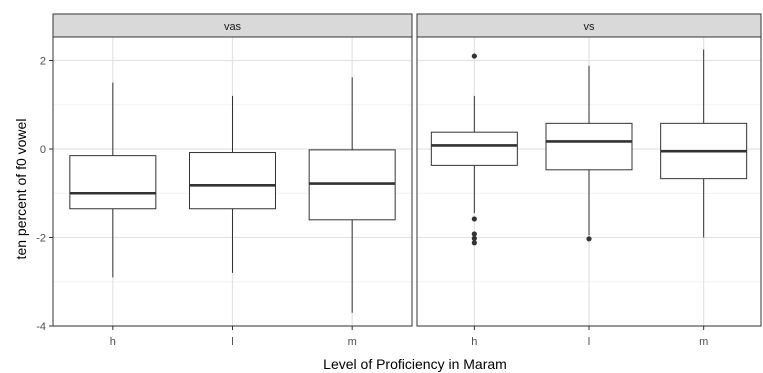  Describe the element at coordinates (44, 194) in the screenshot. I see `y-axis: -4 -2 0 2` at that location.